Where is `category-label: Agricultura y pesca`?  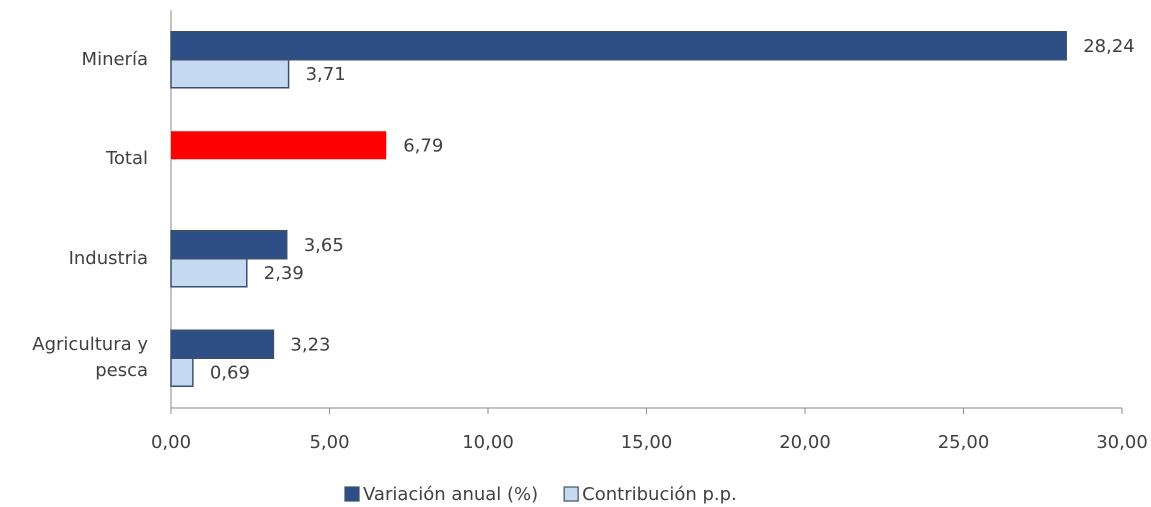 category-label: Agricultura y pesca is located at coordinates (90, 358).